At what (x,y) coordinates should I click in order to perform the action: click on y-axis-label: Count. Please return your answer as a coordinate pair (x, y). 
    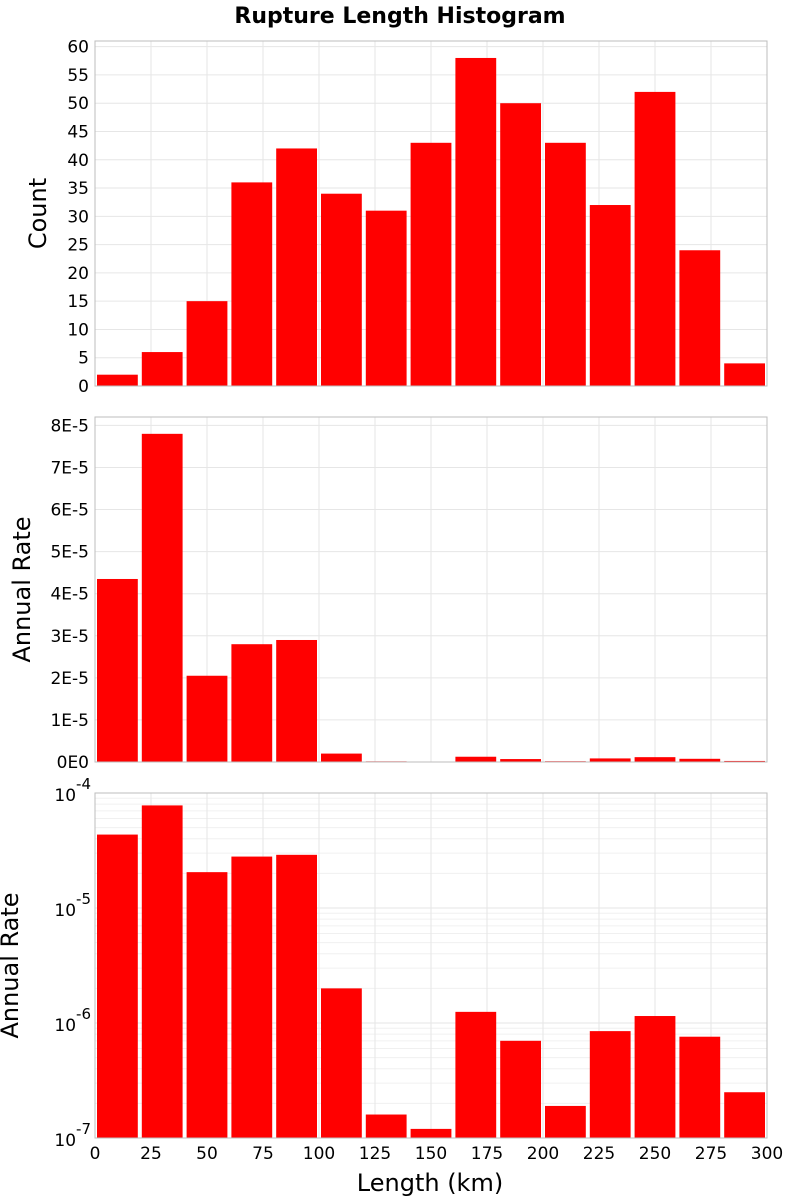
    Looking at the image, I should click on (38, 213).